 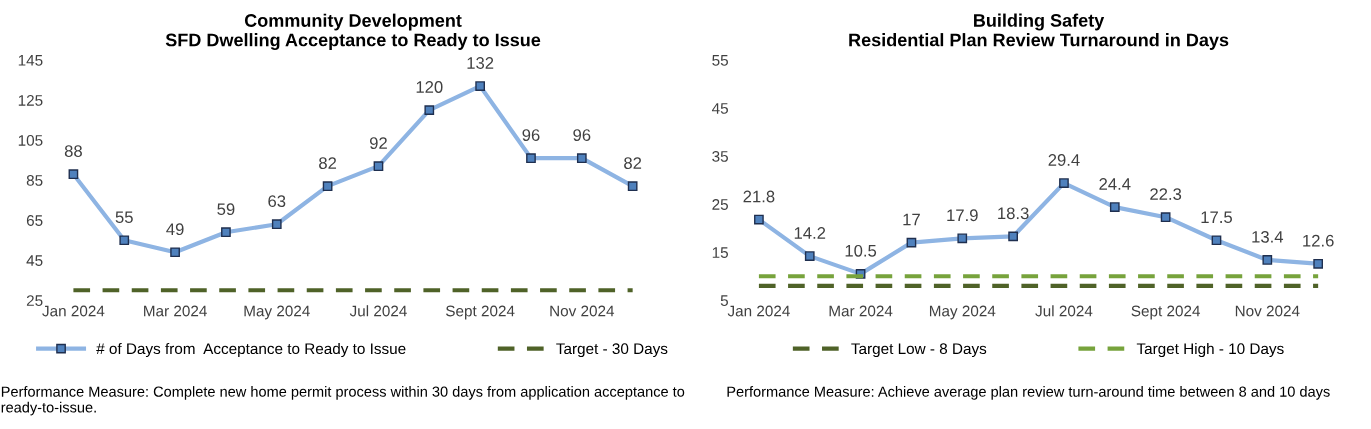 I want to click on legend-label: Target High - 10 Days, so click(x=1210, y=350).